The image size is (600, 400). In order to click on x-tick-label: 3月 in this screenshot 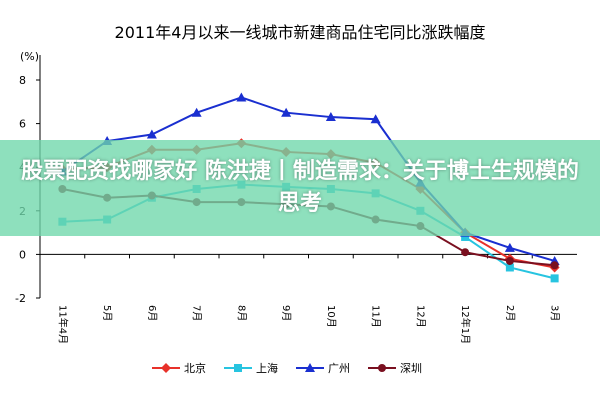, I will do `click(555, 313)`.